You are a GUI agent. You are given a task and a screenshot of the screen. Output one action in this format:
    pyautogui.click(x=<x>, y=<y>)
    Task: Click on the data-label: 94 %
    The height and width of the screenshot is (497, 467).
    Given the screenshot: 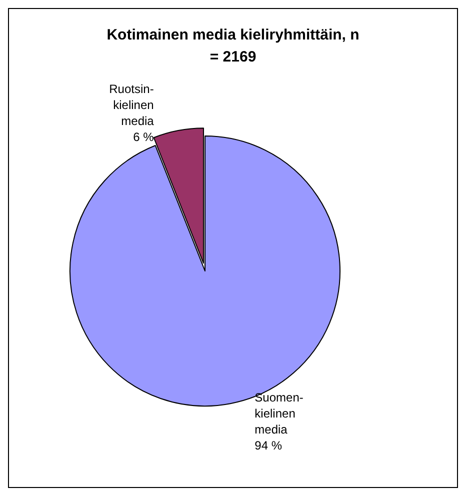 What is the action you would take?
    pyautogui.click(x=268, y=445)
    